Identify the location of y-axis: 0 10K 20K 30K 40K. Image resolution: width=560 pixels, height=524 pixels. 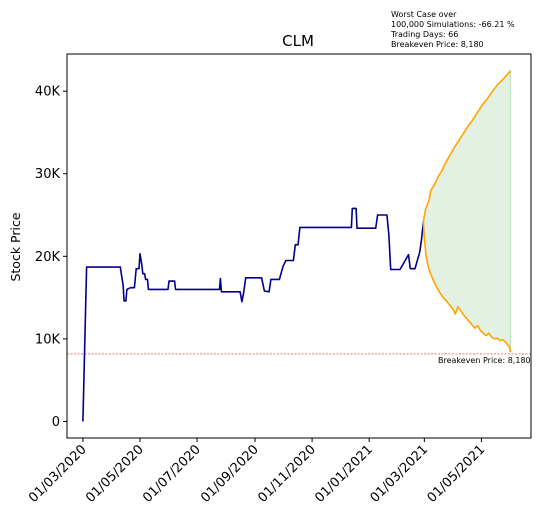
(51, 257).